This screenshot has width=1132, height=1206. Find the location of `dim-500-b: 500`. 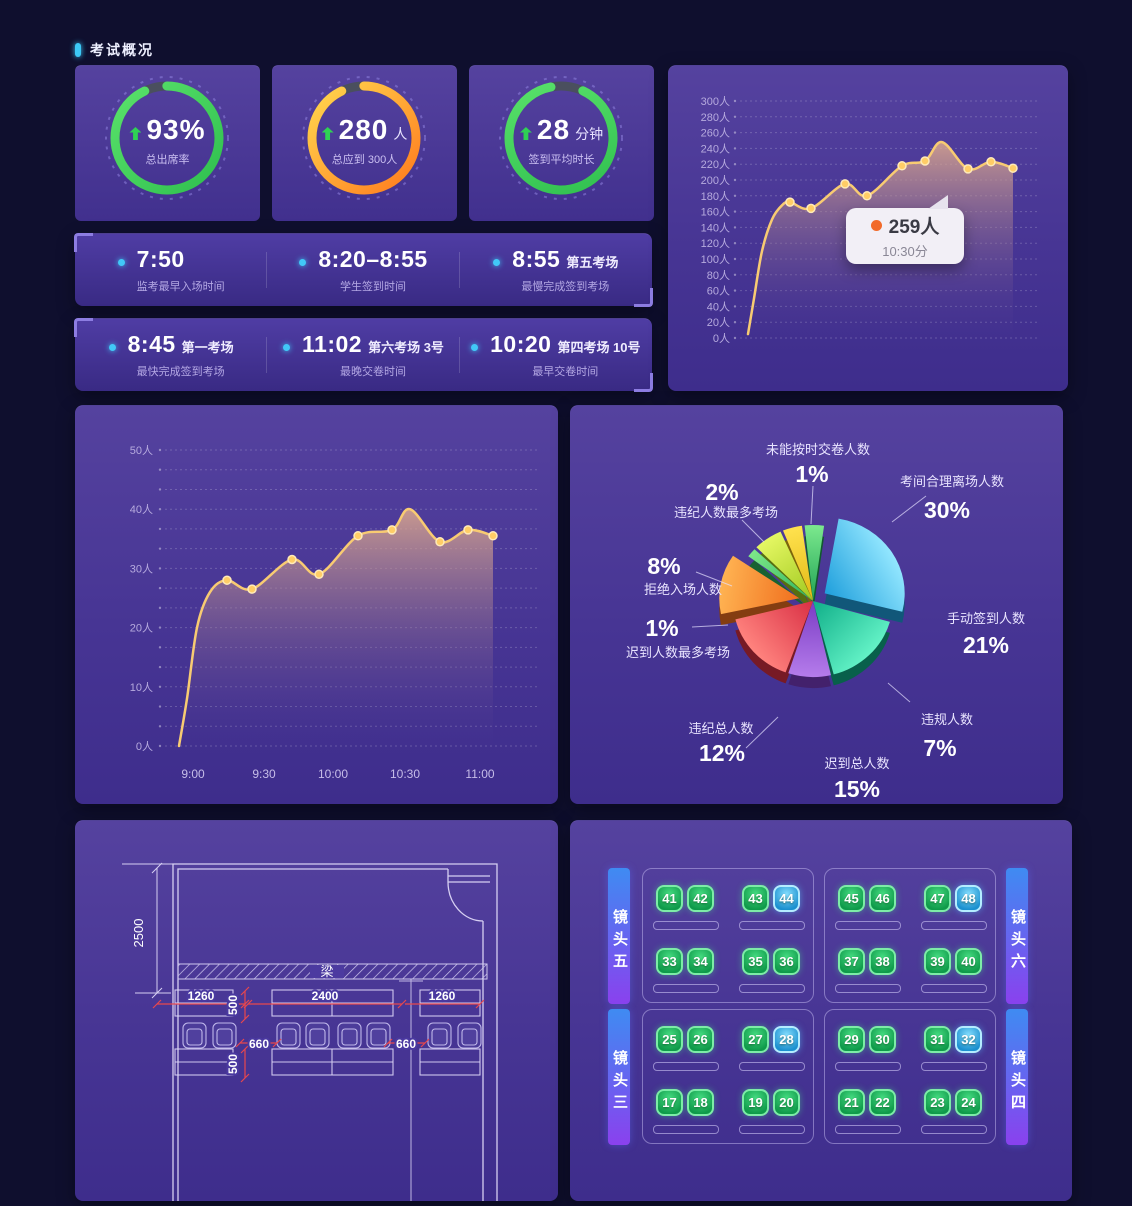

dim-500-b: 500 is located at coordinates (233, 1064).